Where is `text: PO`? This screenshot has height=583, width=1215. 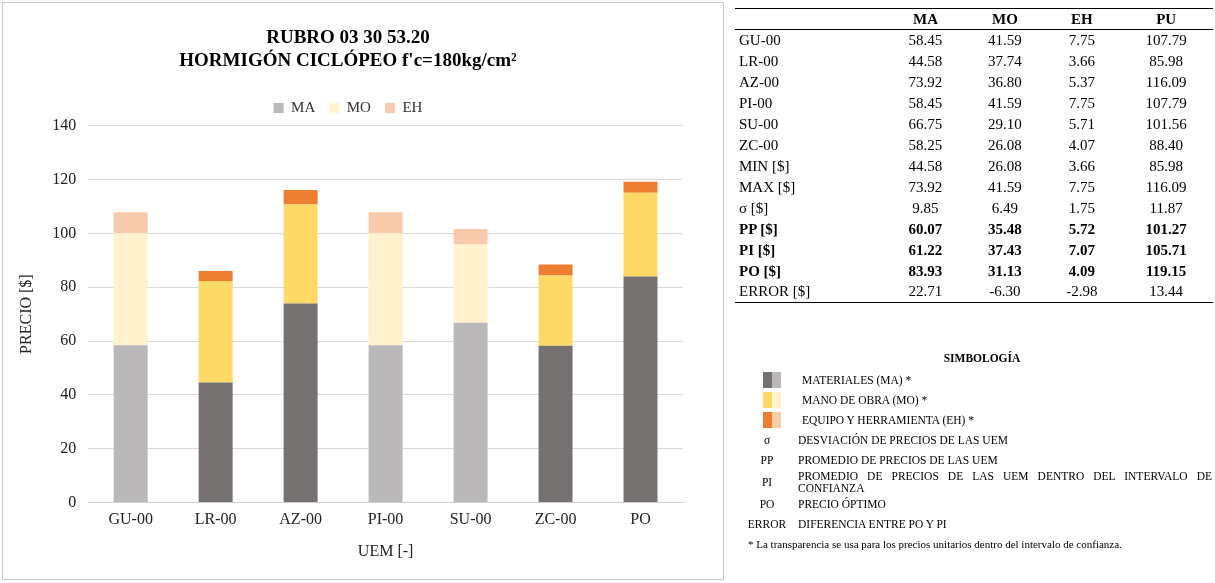 text: PO is located at coordinates (767, 504).